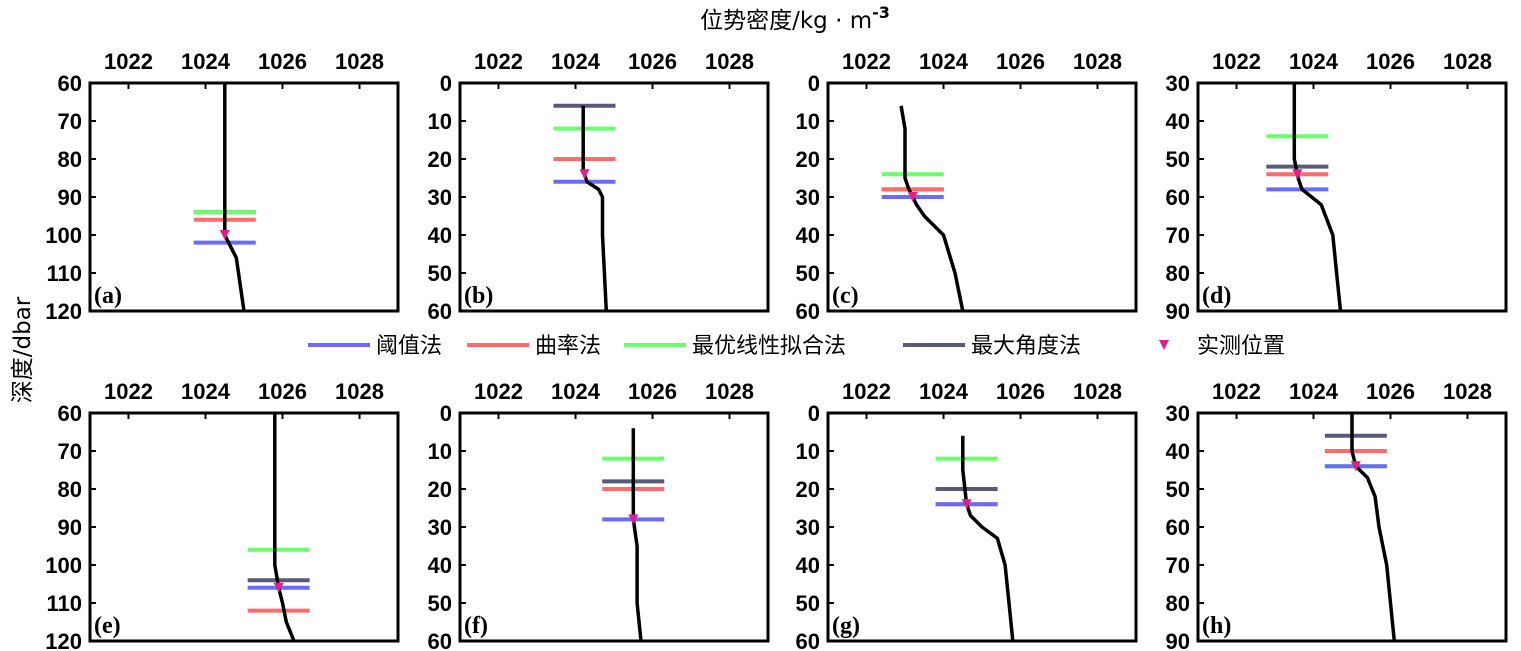  I want to click on x-axis-title: 位势密度/kg · m-3, so click(795, 18).